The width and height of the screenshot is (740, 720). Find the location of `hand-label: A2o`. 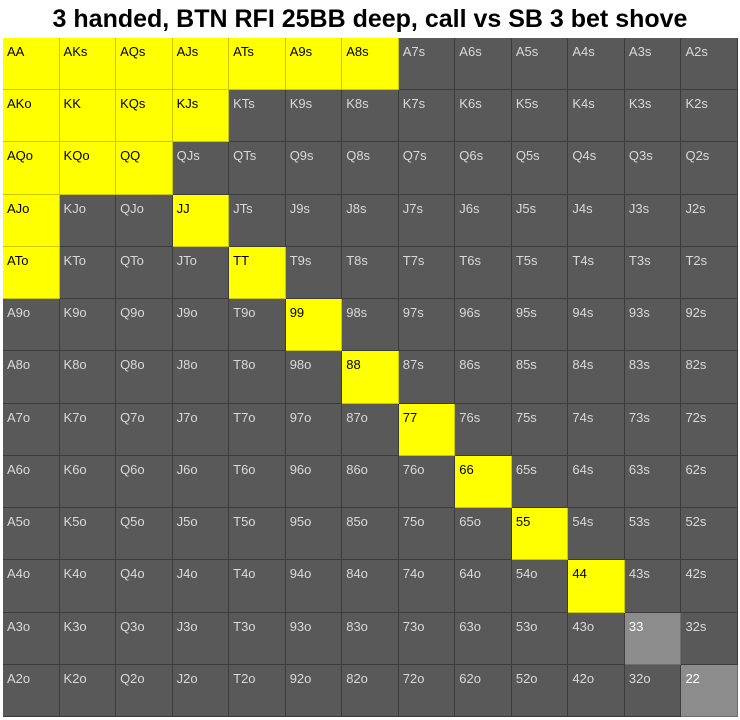

hand-label: A2o is located at coordinates (19, 678).